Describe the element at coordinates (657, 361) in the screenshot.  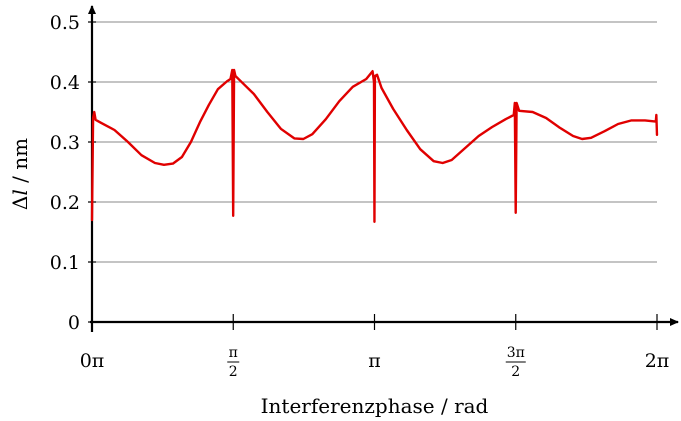
I see `x-tick-label: 2π` at that location.